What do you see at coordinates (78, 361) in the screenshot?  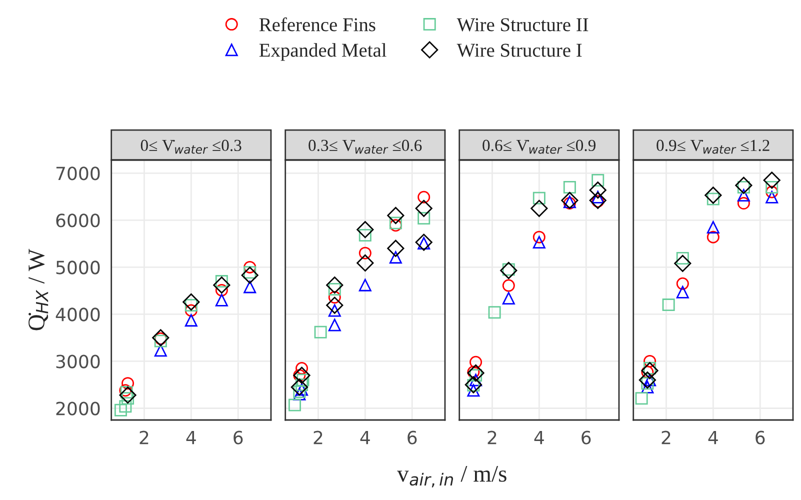 I see `y-tick-label: 3000` at bounding box center [78, 361].